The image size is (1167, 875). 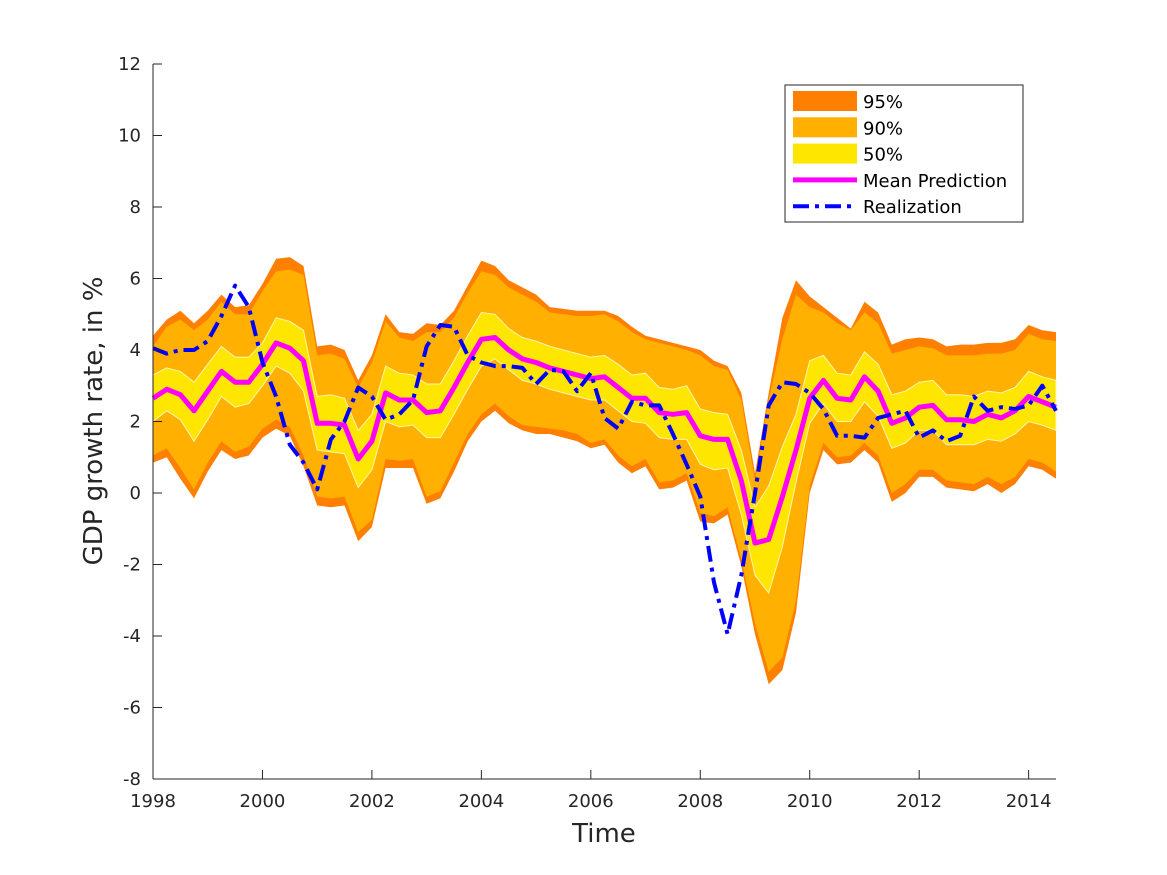 I want to click on legend-label: 95%, so click(x=883, y=102).